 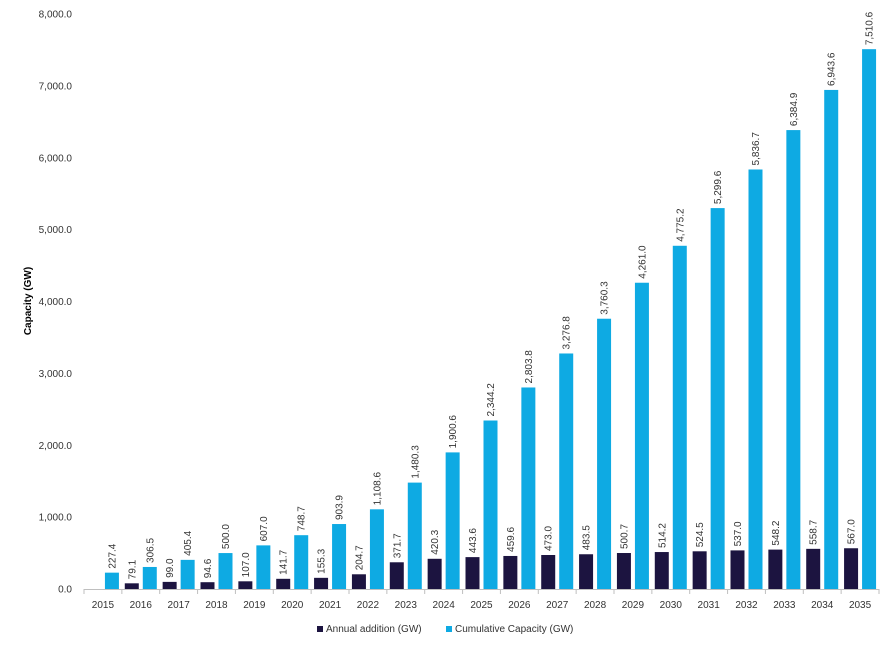 I want to click on data-label-annual-addition: 79.1, so click(x=132, y=569).